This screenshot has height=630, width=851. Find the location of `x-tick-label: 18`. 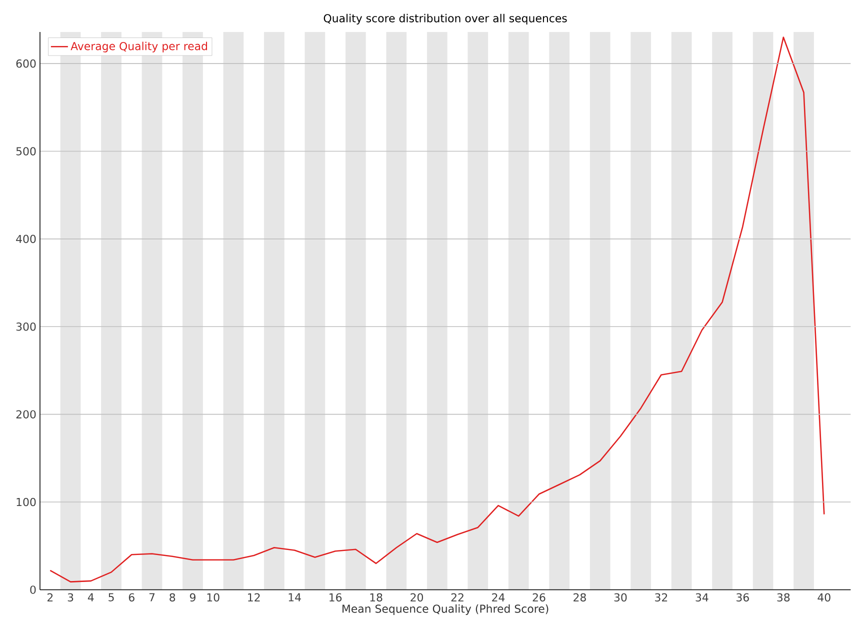

x-tick-label: 18 is located at coordinates (376, 597).